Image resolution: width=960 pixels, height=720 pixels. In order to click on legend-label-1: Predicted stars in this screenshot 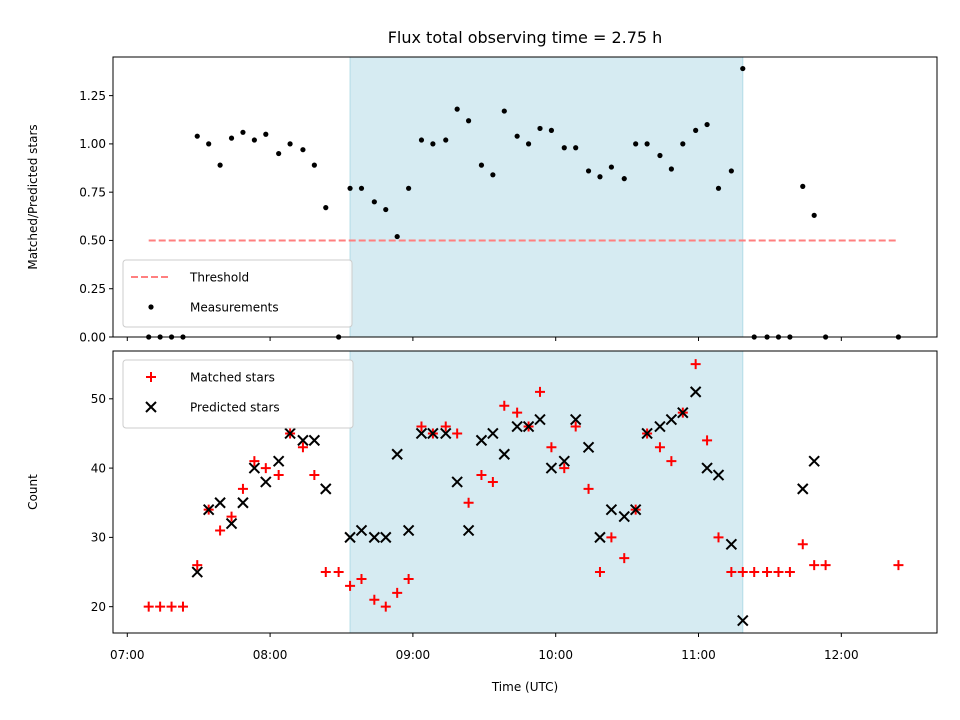, I will do `click(235, 408)`.